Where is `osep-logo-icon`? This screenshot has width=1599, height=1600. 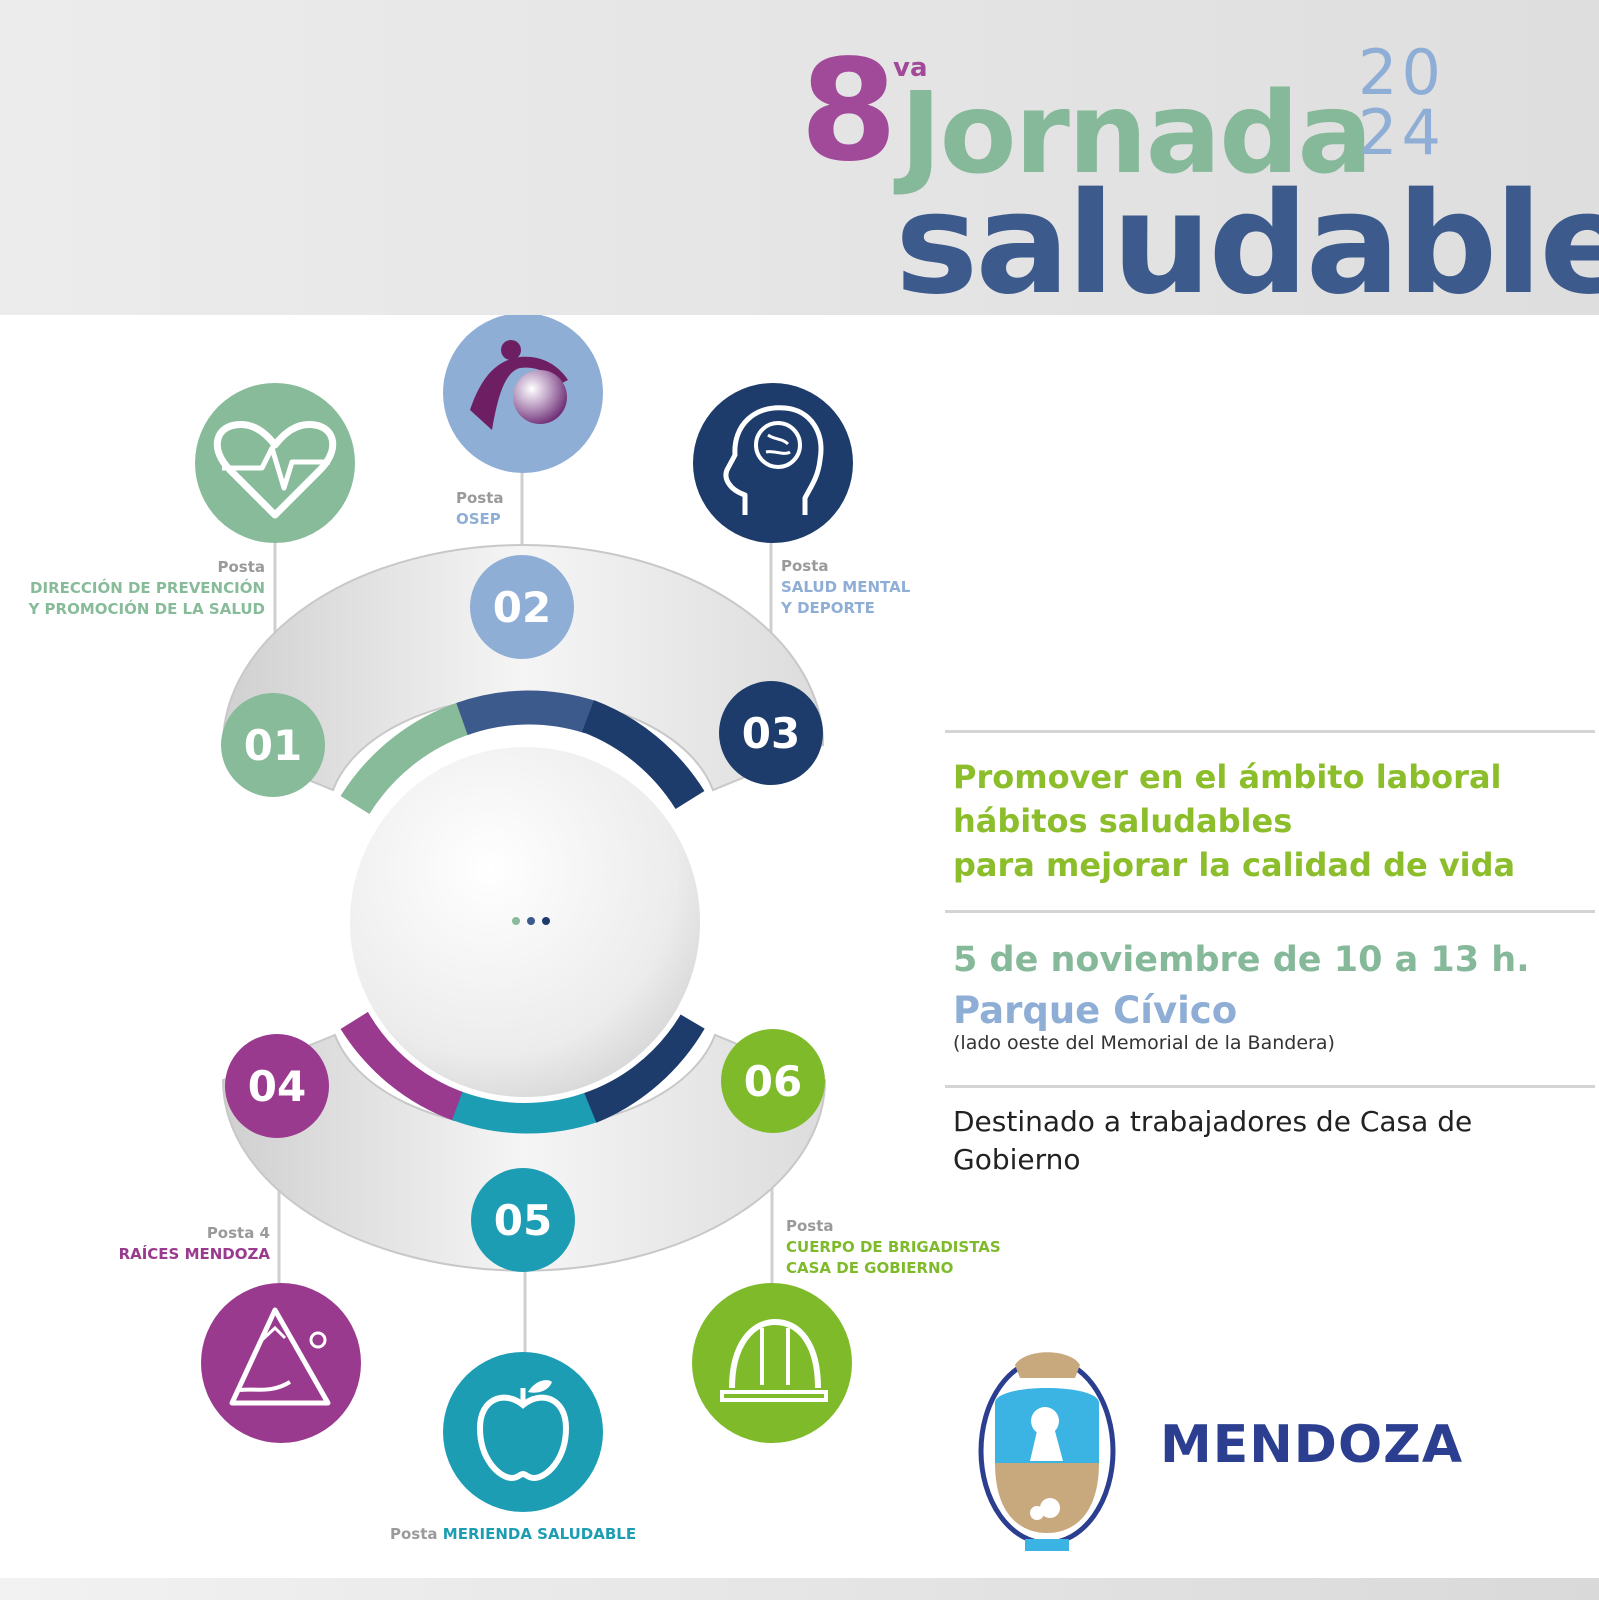
osep-logo-icon is located at coordinates (523, 394).